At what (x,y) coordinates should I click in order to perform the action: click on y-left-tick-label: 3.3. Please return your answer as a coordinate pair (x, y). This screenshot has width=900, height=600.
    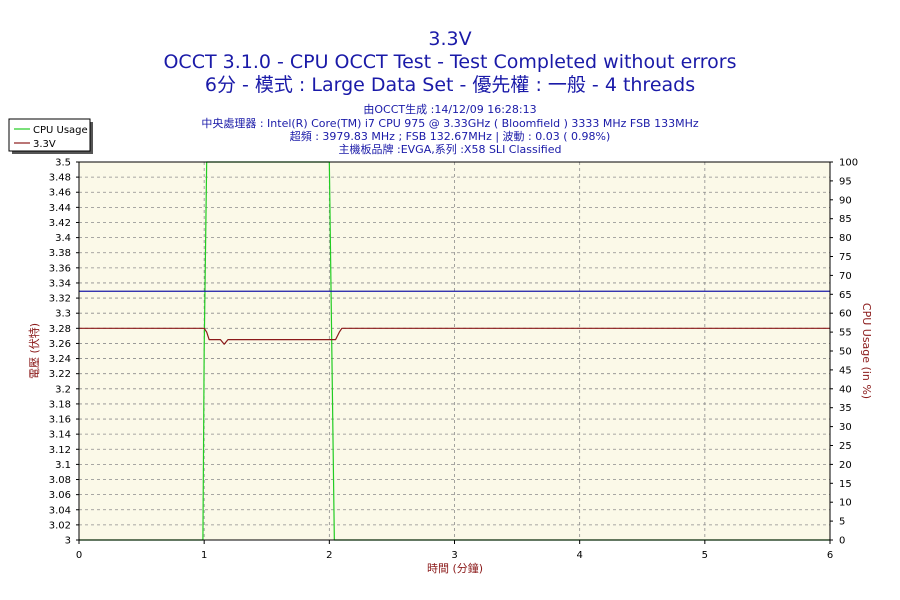
    Looking at the image, I should click on (63, 314).